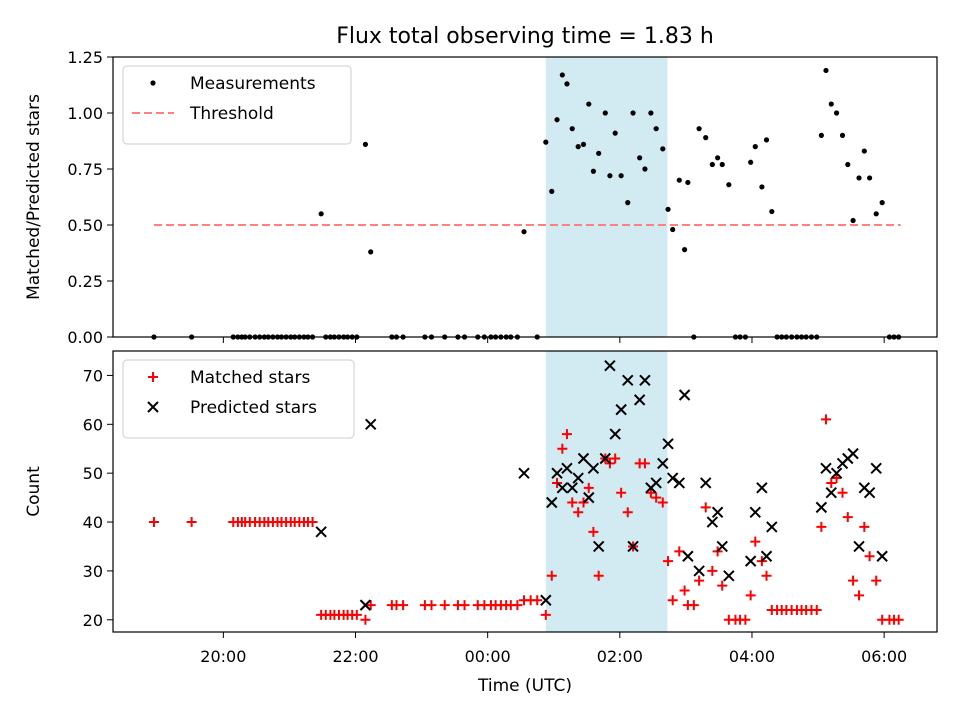 This screenshot has width=960, height=720. Describe the element at coordinates (253, 84) in the screenshot. I see `legend-label: Measurements` at that location.